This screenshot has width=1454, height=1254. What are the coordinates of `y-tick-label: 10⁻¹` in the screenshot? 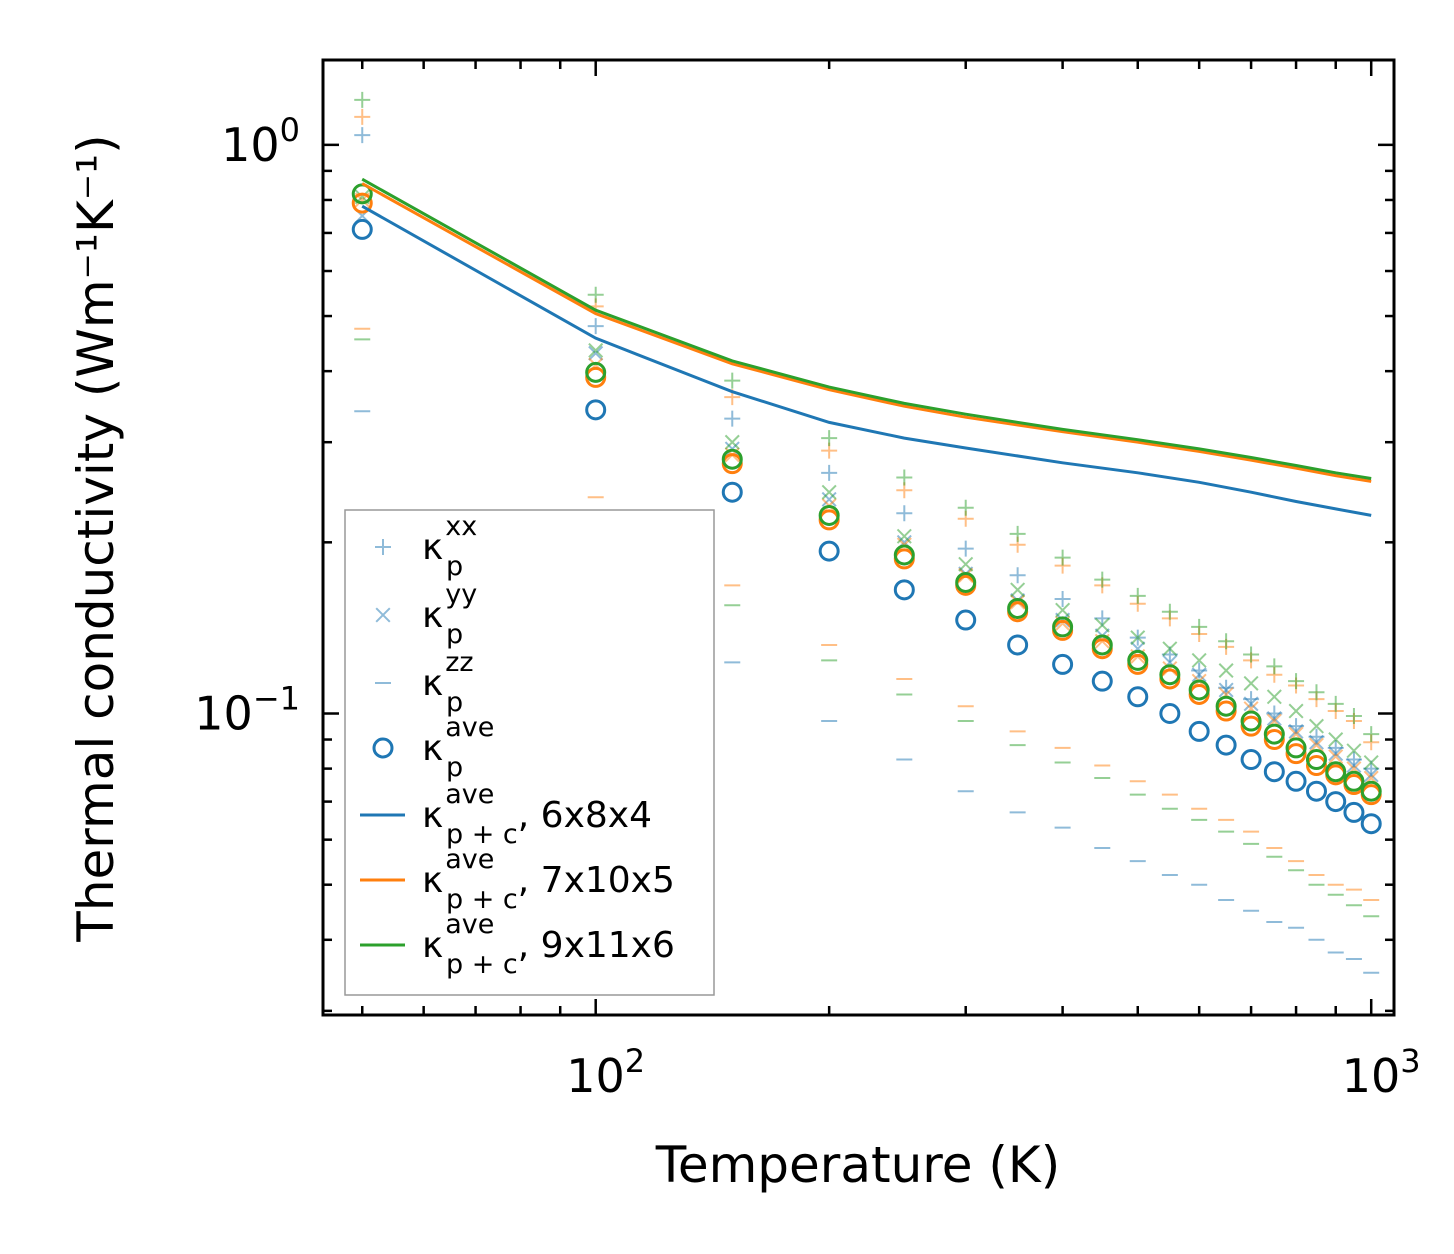 It's located at (247, 710).